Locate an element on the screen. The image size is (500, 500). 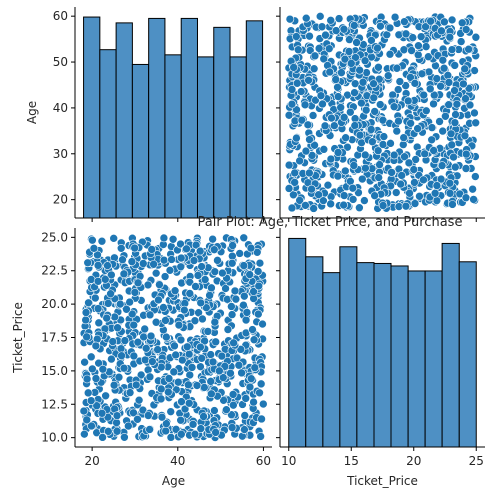
price-y-tick-label: 20.0 is located at coordinates (54, 304).